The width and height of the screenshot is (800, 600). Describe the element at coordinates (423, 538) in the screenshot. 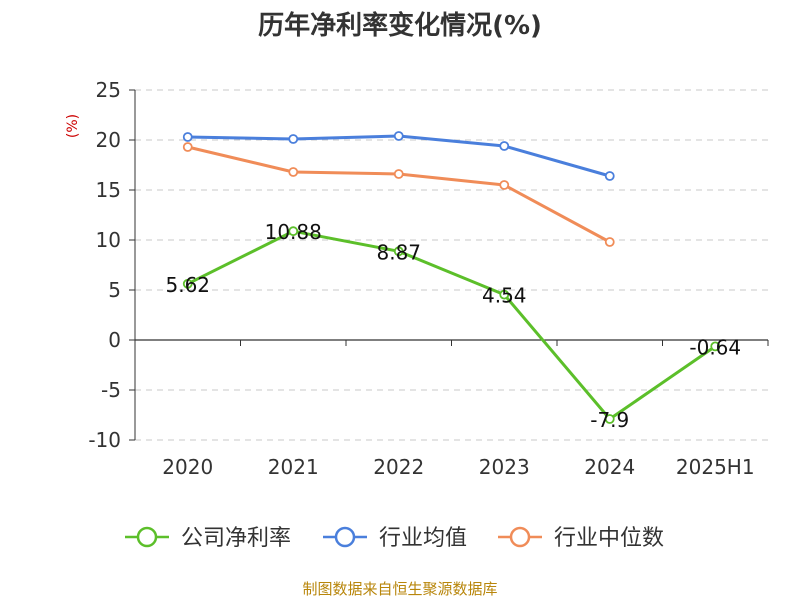

I see `legend-label: 行业均值` at that location.